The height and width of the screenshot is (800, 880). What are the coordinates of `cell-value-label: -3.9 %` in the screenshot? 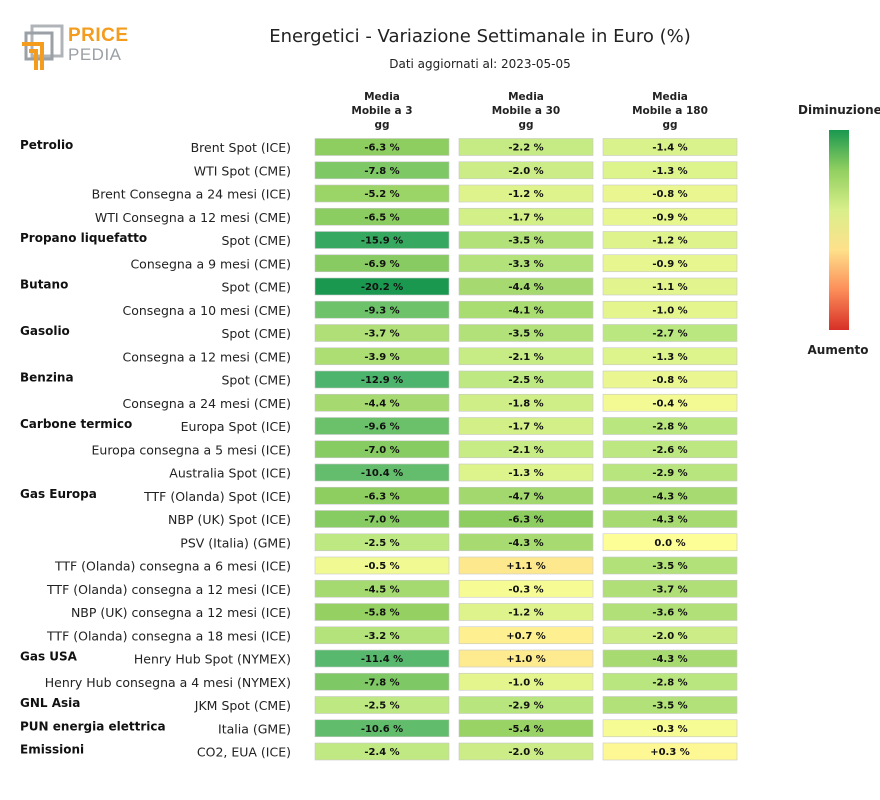 It's located at (381, 357).